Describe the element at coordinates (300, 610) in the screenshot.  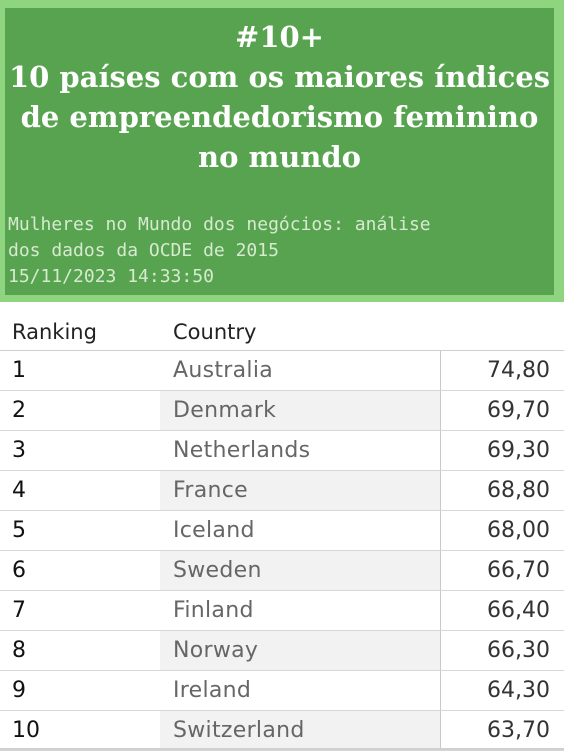
I see `country-cell: Finland` at that location.